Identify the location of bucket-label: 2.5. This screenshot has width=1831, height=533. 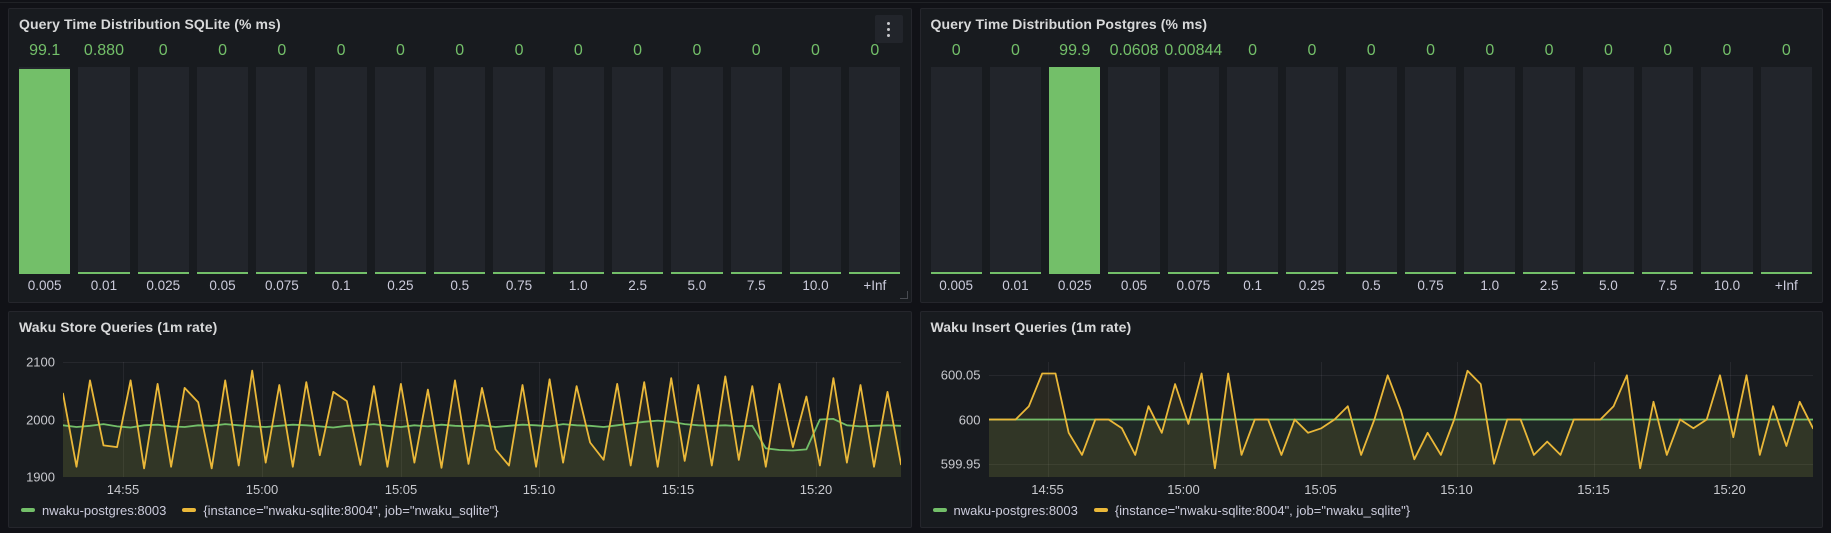
(637, 285).